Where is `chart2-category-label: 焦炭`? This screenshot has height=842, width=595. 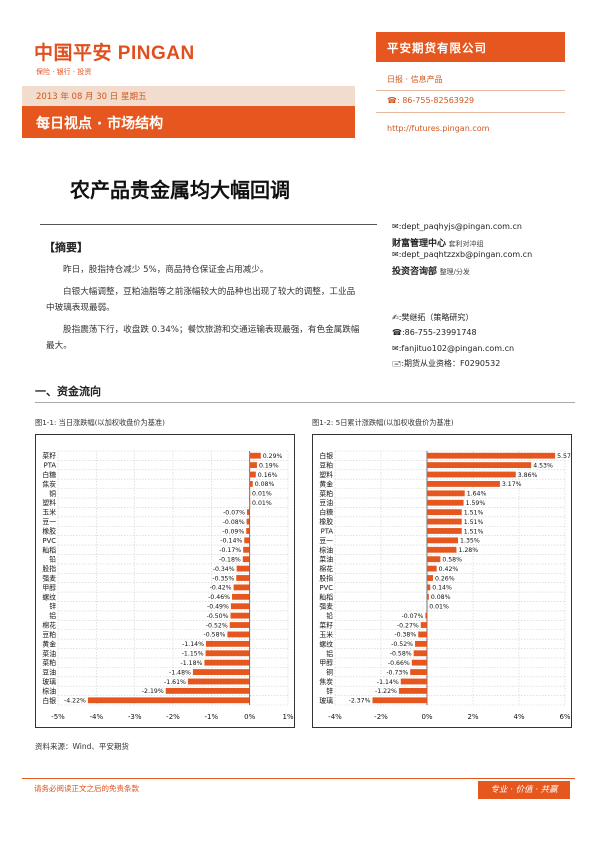 chart2-category-label: 焦炭 is located at coordinates (326, 681).